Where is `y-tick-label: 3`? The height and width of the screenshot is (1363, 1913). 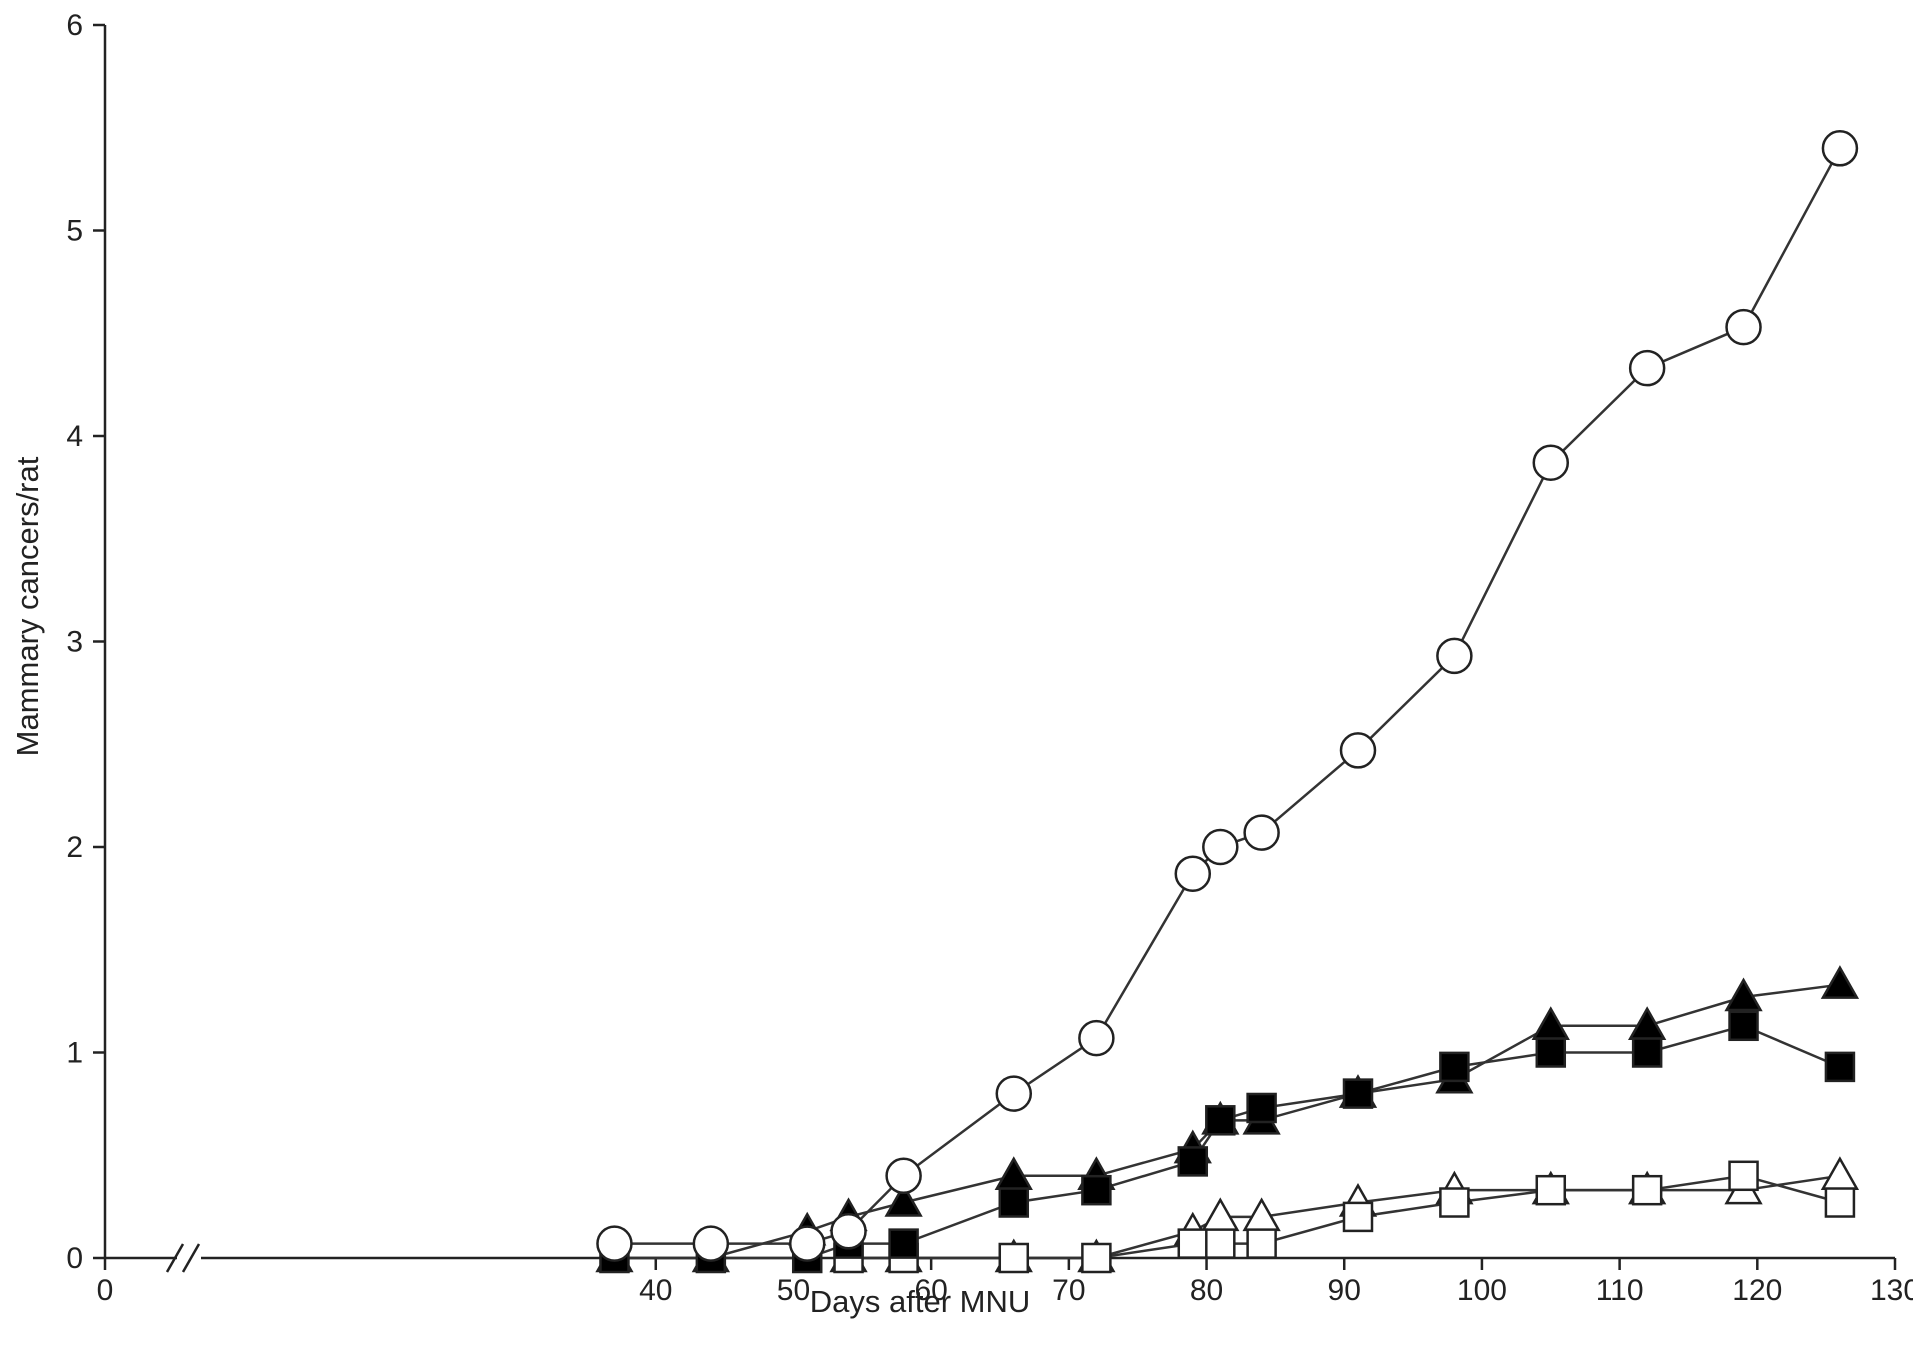 y-tick-label: 3 is located at coordinates (74, 642).